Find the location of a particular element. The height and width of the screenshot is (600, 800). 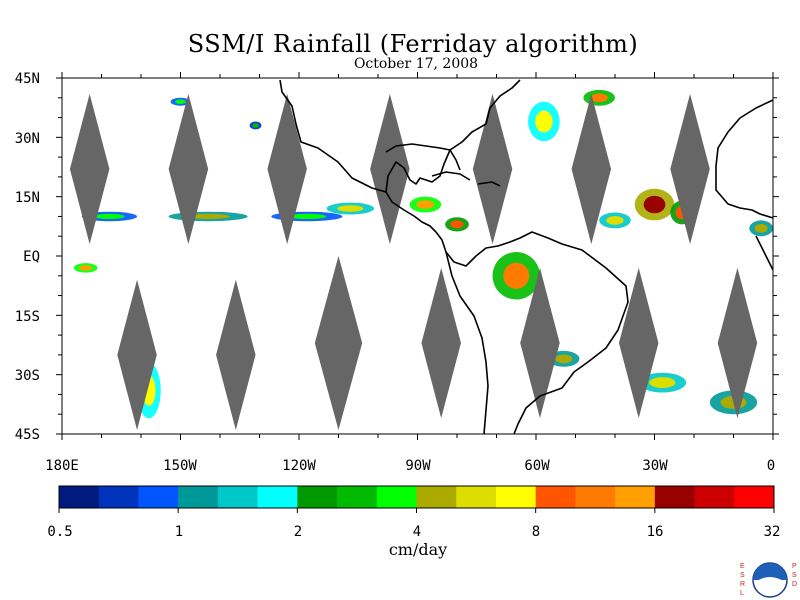

lon-label-150w: 150W is located at coordinates (180, 466).